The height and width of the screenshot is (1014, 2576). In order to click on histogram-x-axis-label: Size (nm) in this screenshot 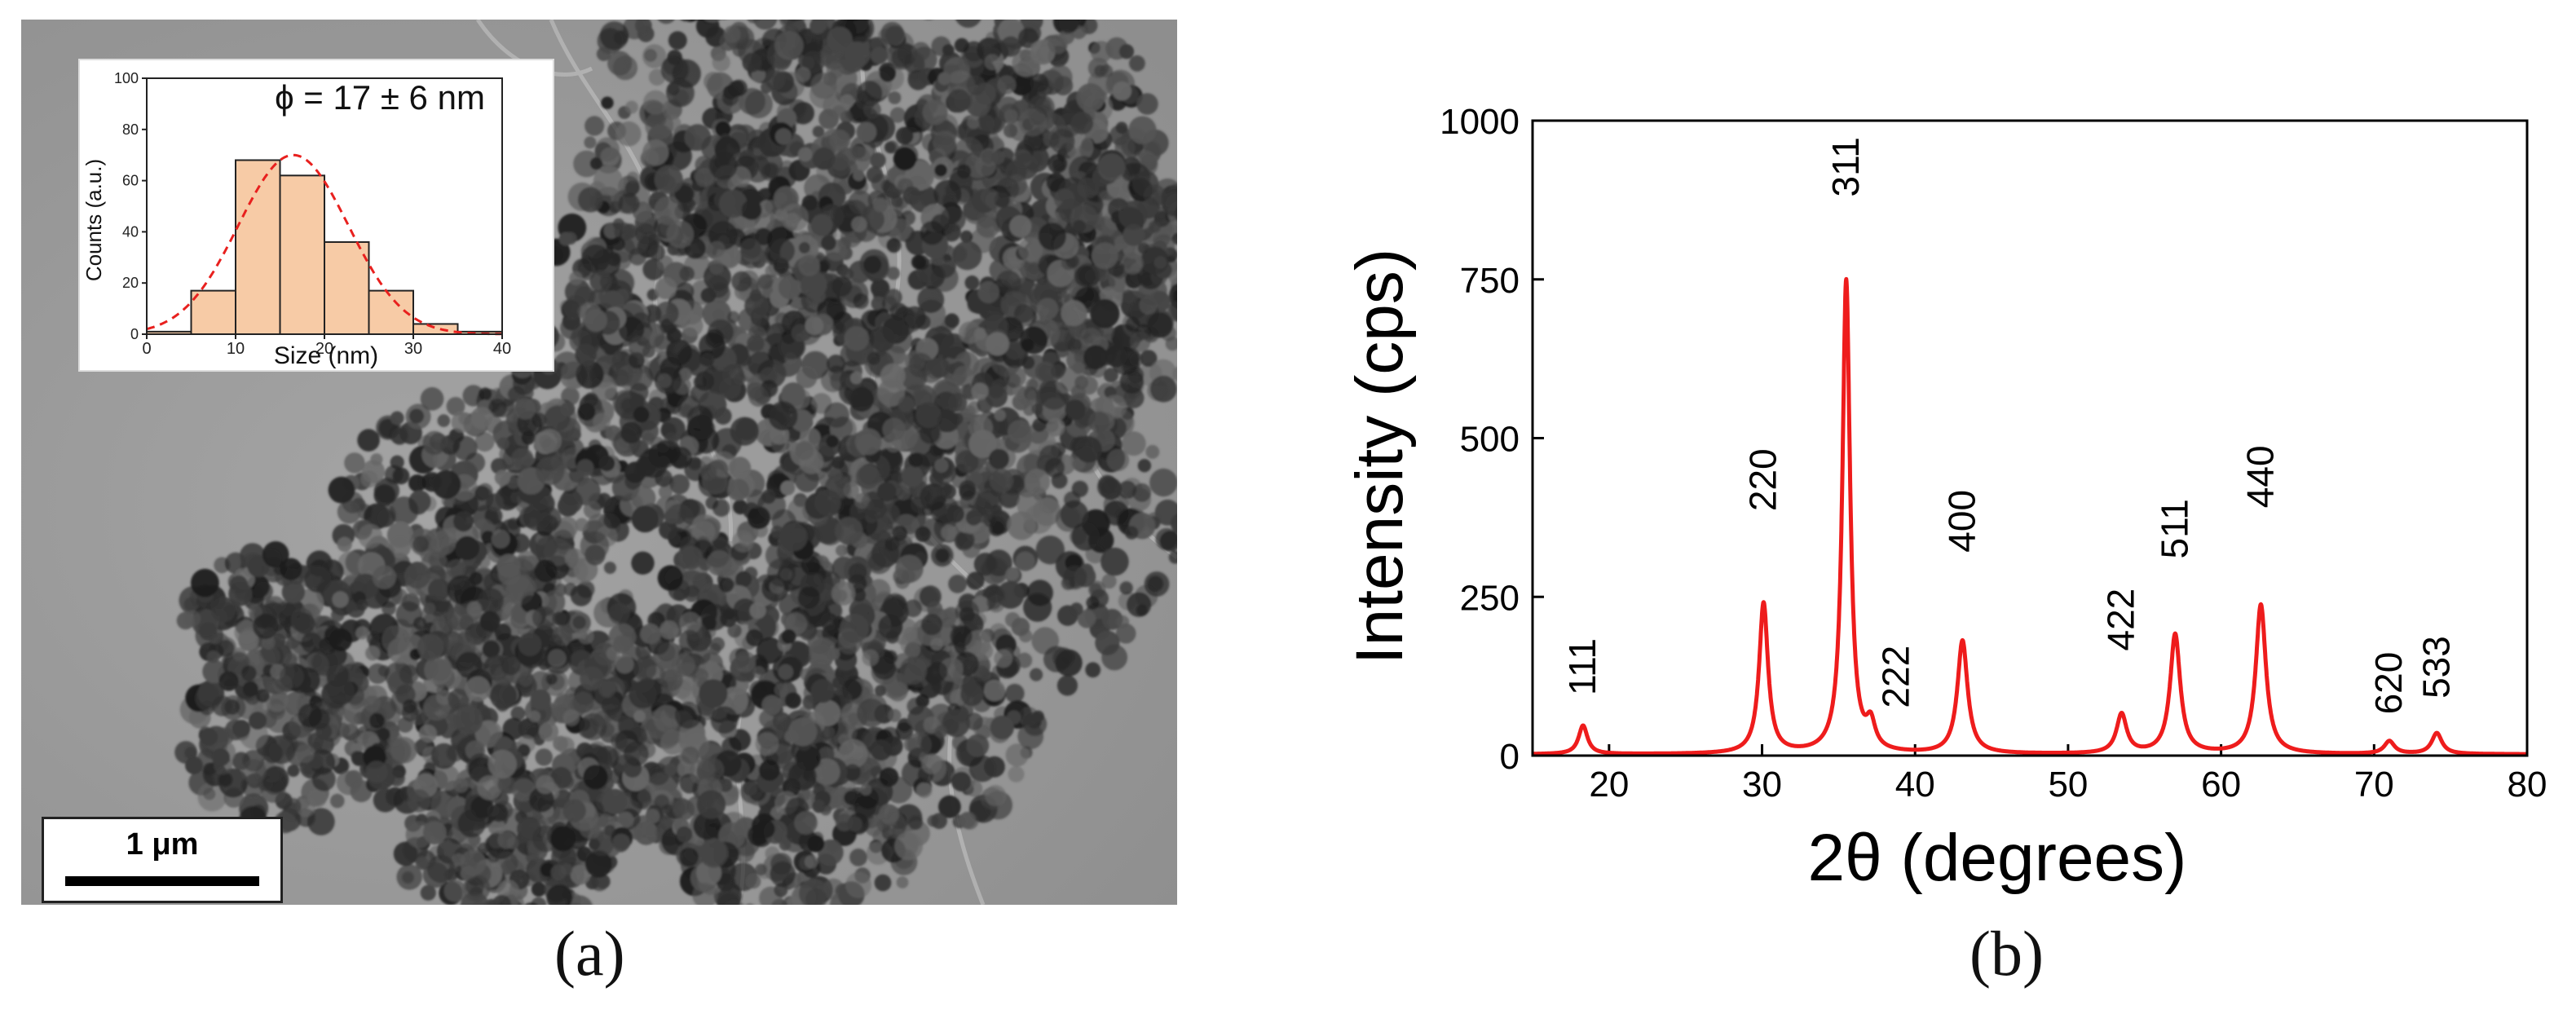, I will do `click(326, 355)`.